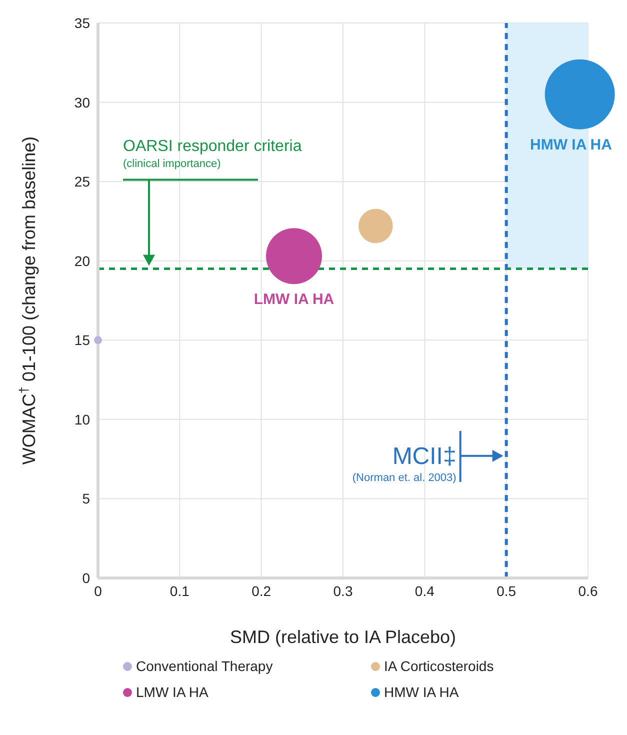  What do you see at coordinates (86, 578) in the screenshot?
I see `y-tick-label: 0` at bounding box center [86, 578].